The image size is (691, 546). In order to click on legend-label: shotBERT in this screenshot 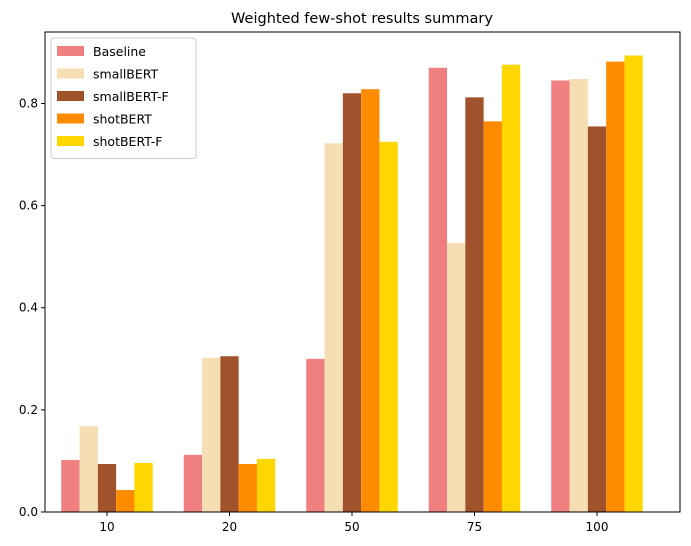, I will do `click(122, 119)`.